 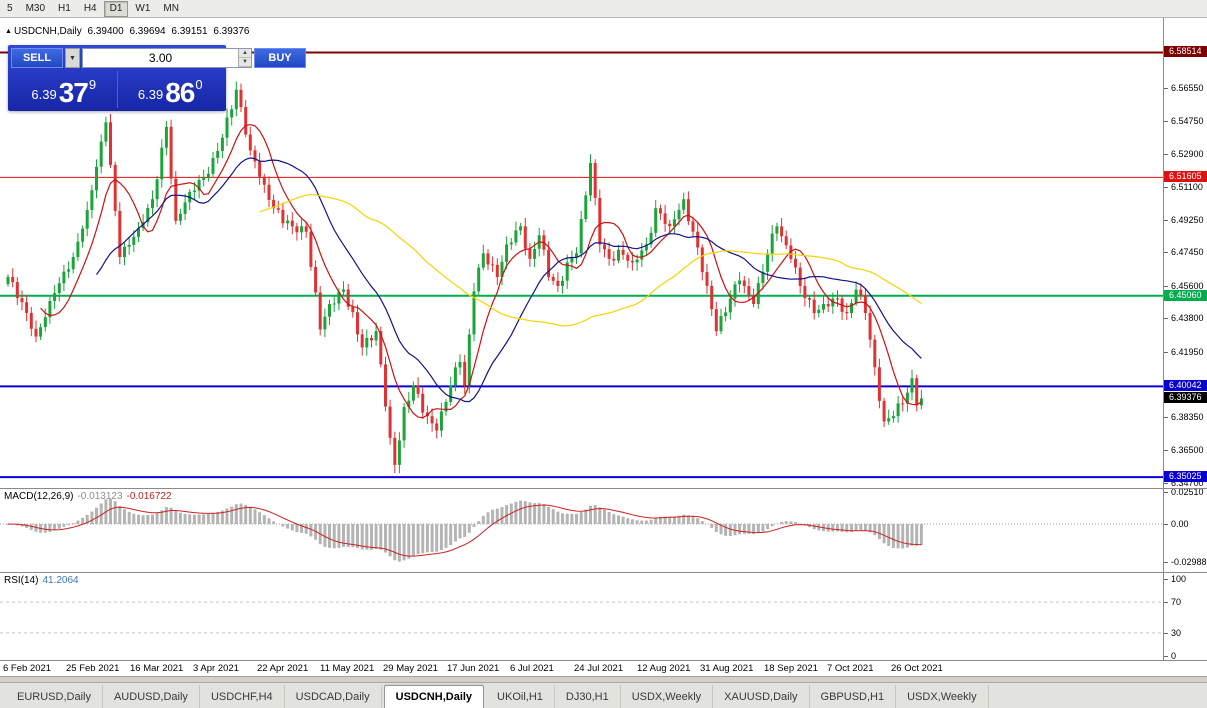 I want to click on volume-input, so click(x=160, y=58).